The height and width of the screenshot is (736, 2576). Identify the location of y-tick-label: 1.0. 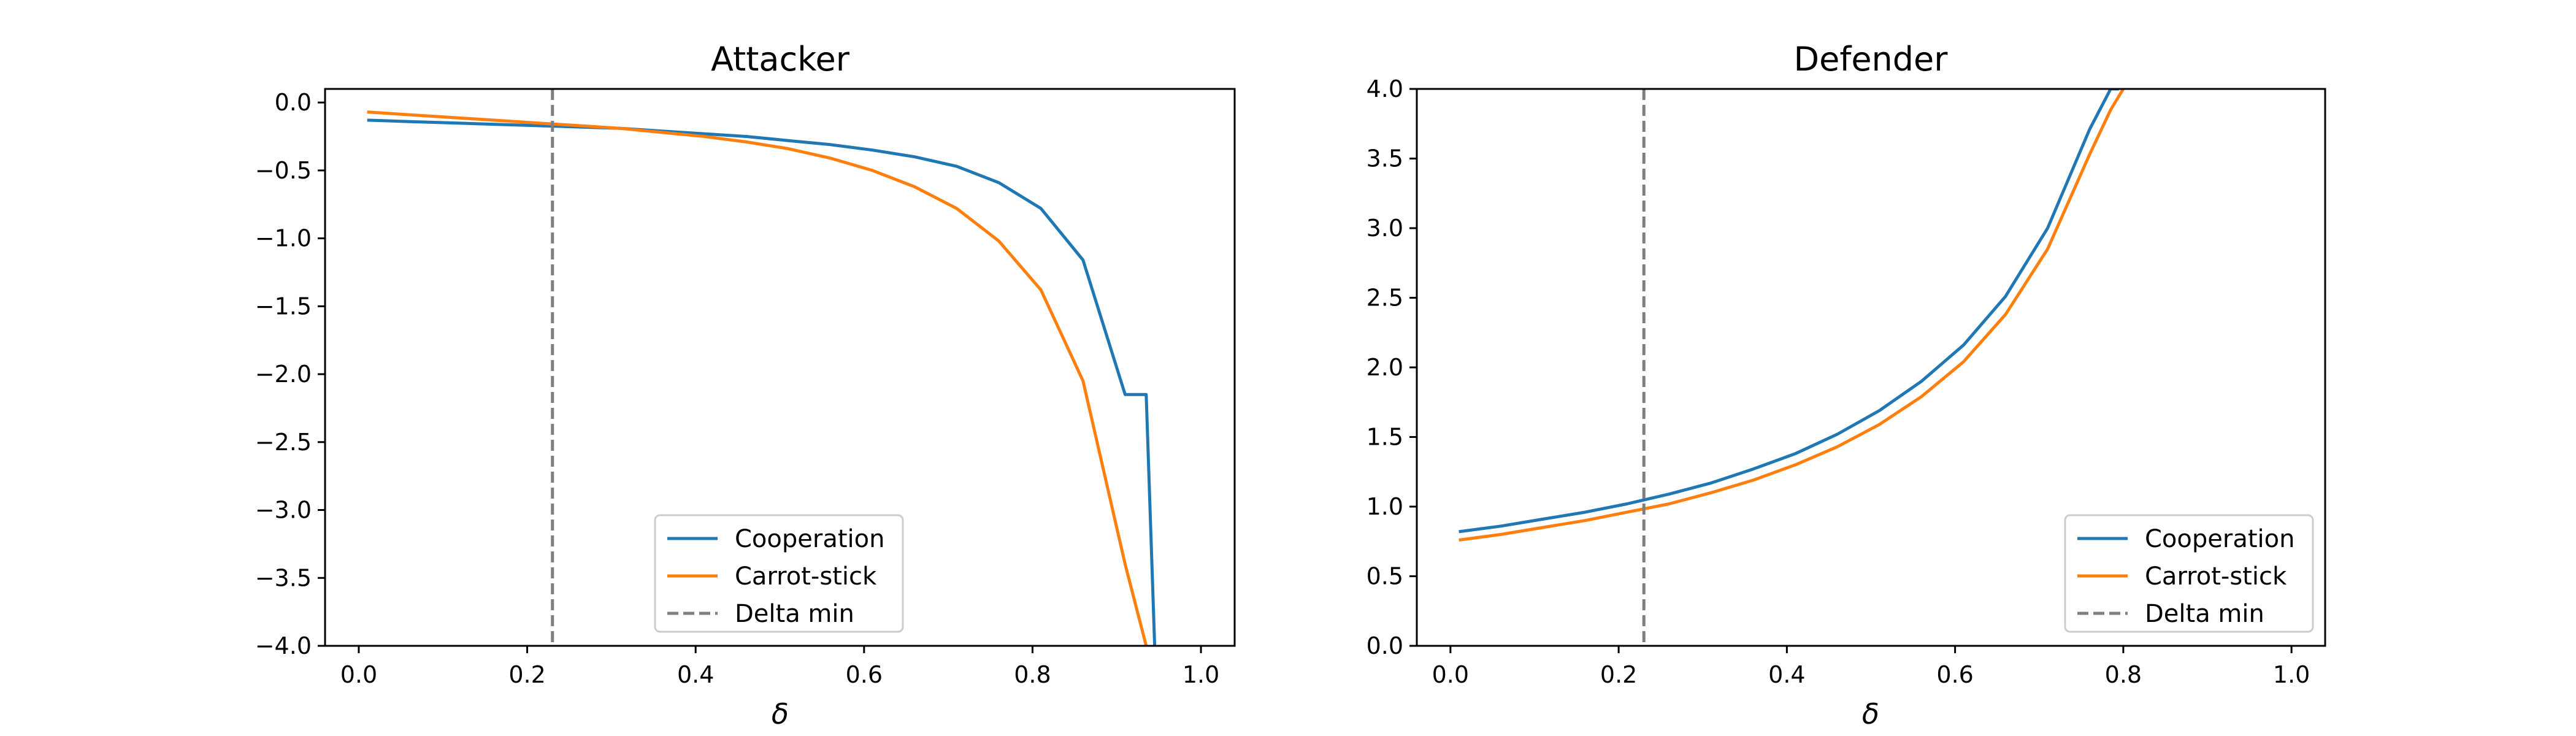
(1385, 506).